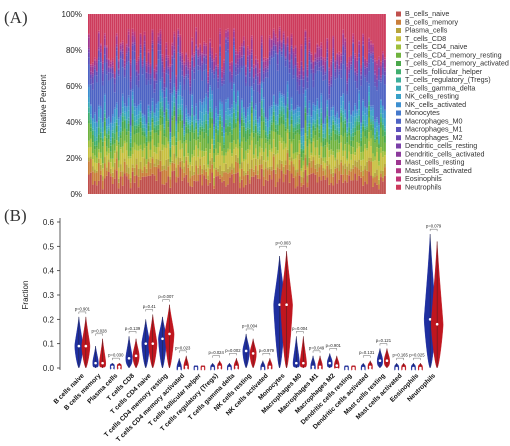 The width and height of the screenshot is (510, 446). Describe the element at coordinates (387, 361) in the screenshot. I see `violin-median` at that location.